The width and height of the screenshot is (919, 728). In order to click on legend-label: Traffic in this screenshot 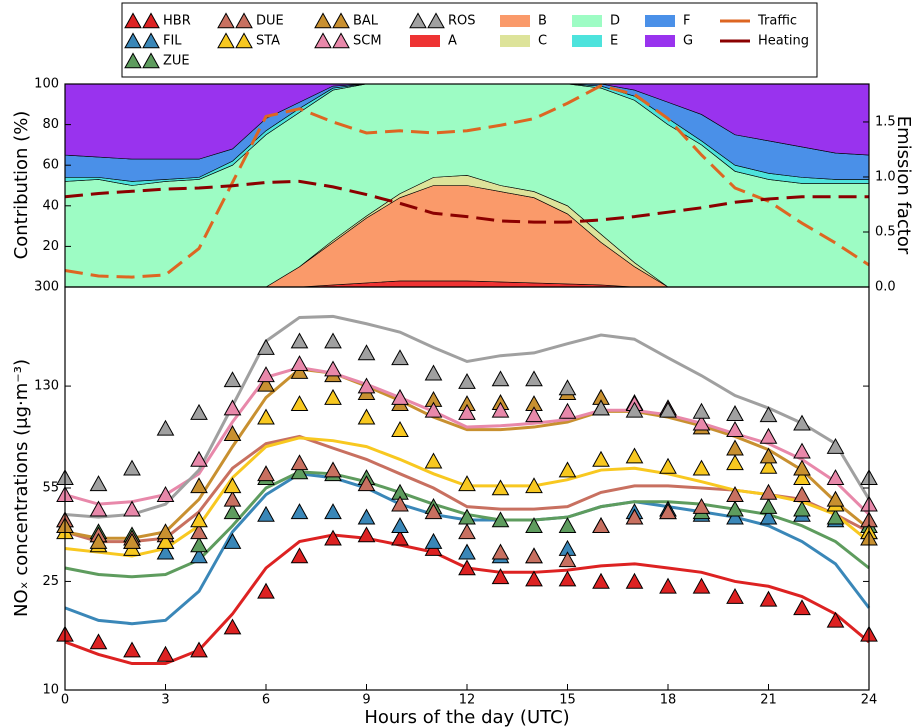, I will do `click(777, 21)`.